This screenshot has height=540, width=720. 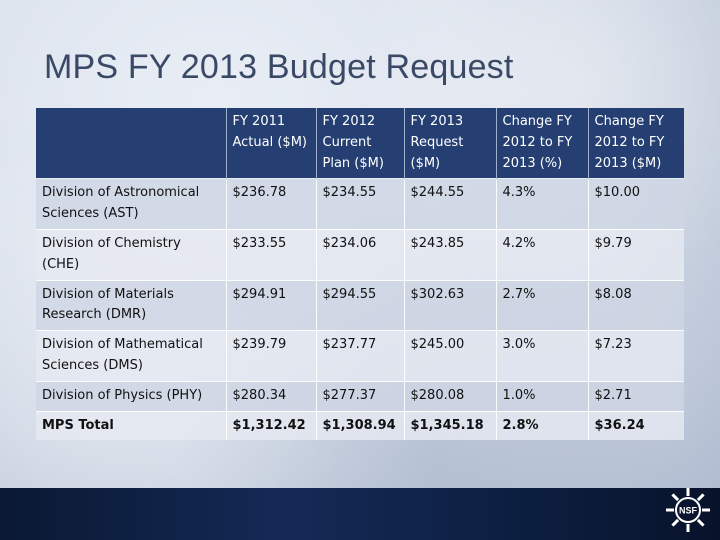 I want to click on table-cell: 2.8%, so click(x=541, y=425).